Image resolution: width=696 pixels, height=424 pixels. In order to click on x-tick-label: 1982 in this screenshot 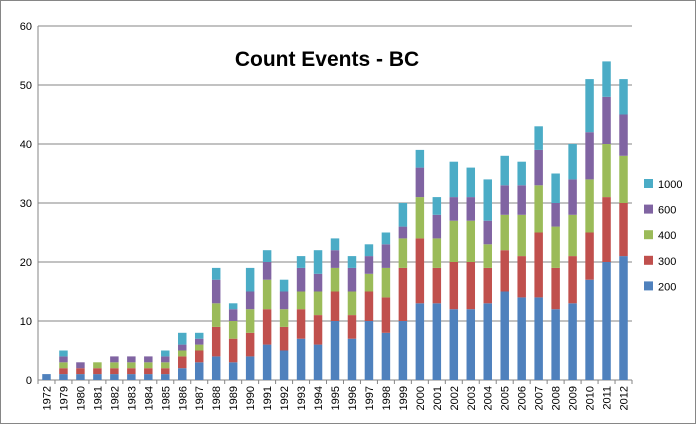, I will do `click(115, 398)`.